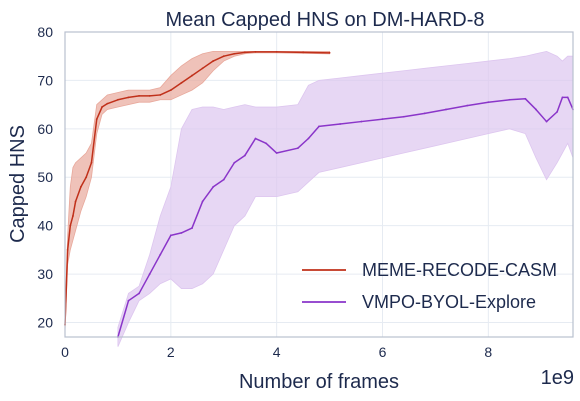  Describe the element at coordinates (383, 352) in the screenshot. I see `x-tick-label: 6` at that location.